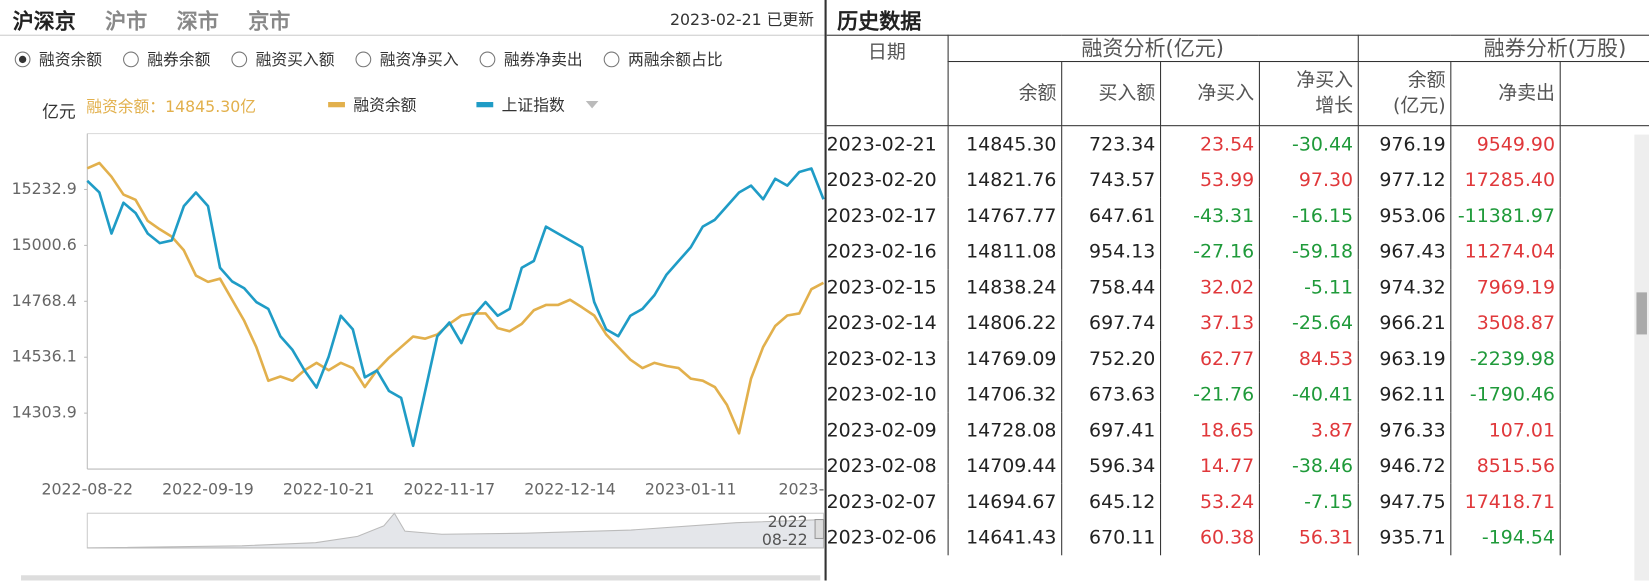 The height and width of the screenshot is (581, 1649). I want to click on table-cell: 5748, so click(1604, 322).